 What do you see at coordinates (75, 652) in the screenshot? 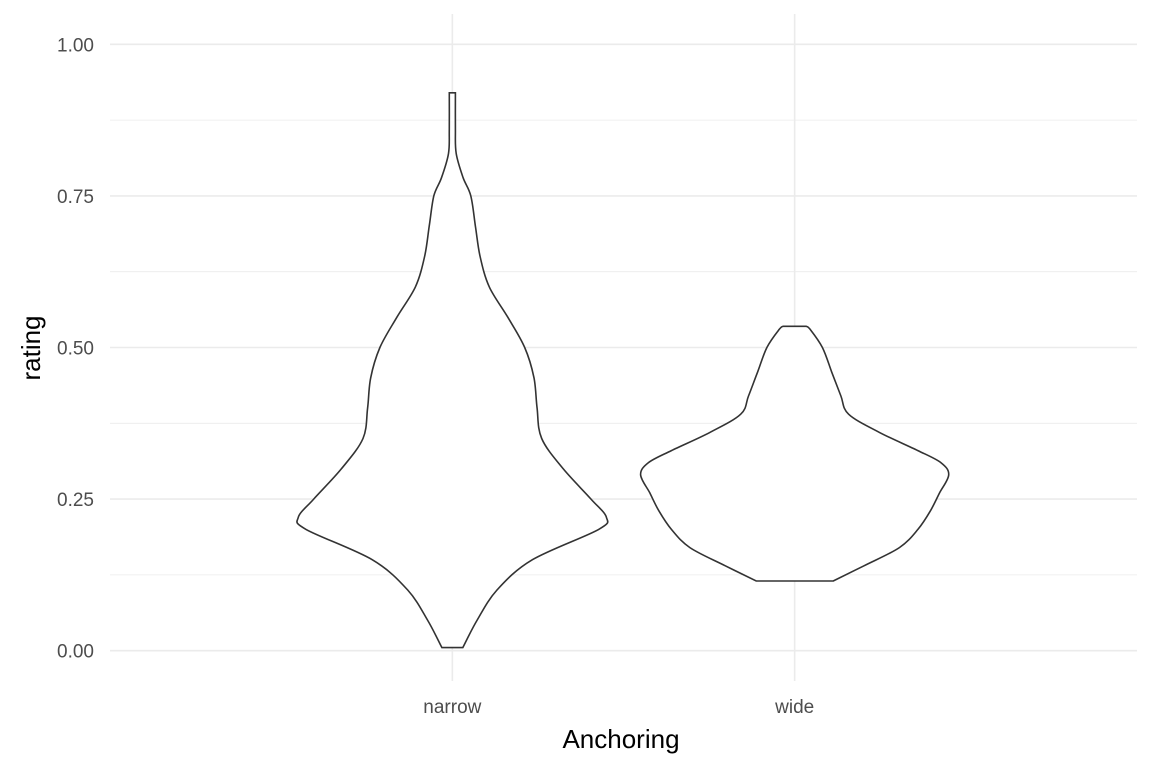
I see `y-tick-label: 0.00` at bounding box center [75, 652].